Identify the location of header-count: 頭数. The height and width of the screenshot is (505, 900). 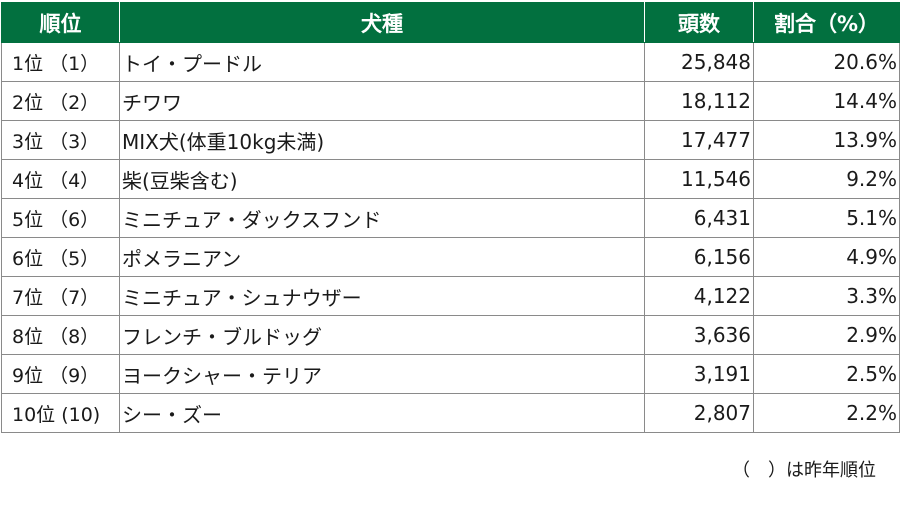
(699, 22).